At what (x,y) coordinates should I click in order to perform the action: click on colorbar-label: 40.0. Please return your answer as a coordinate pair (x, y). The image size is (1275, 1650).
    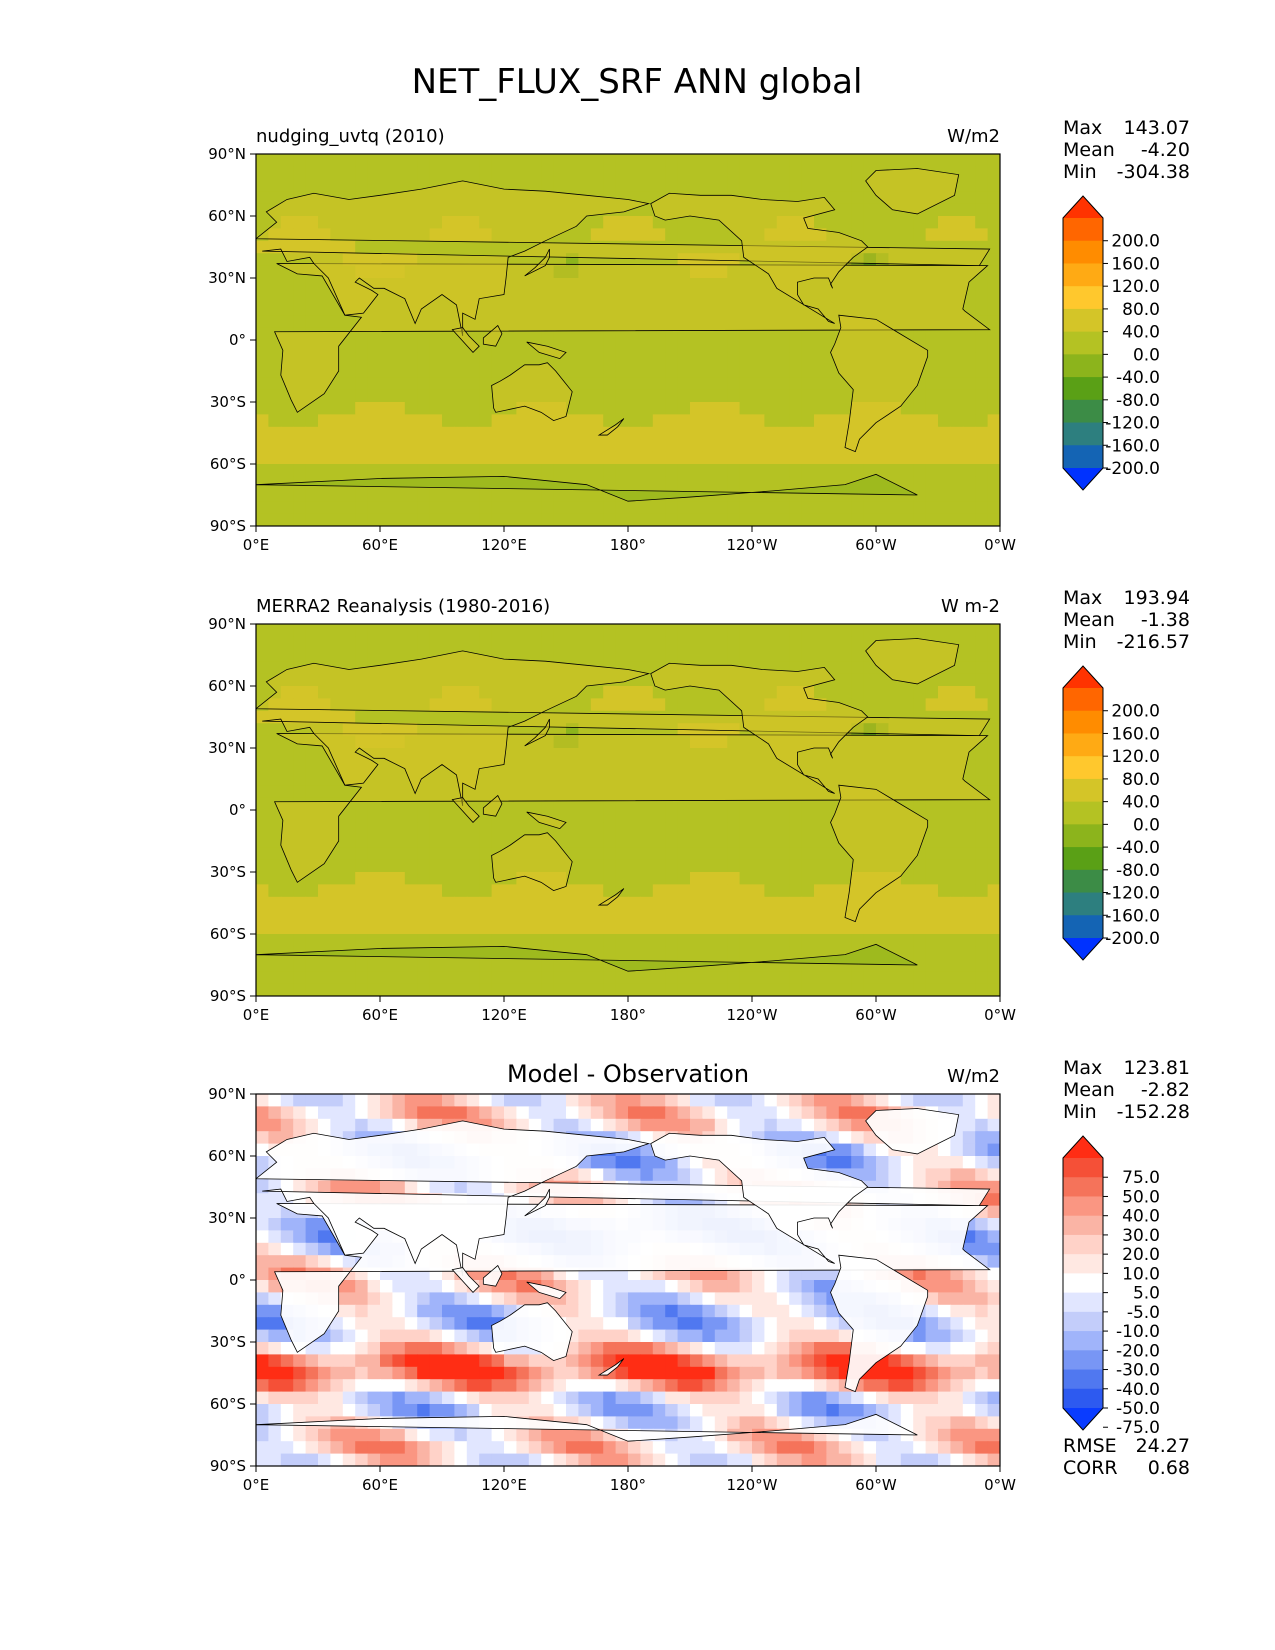
    Looking at the image, I should click on (1141, 803).